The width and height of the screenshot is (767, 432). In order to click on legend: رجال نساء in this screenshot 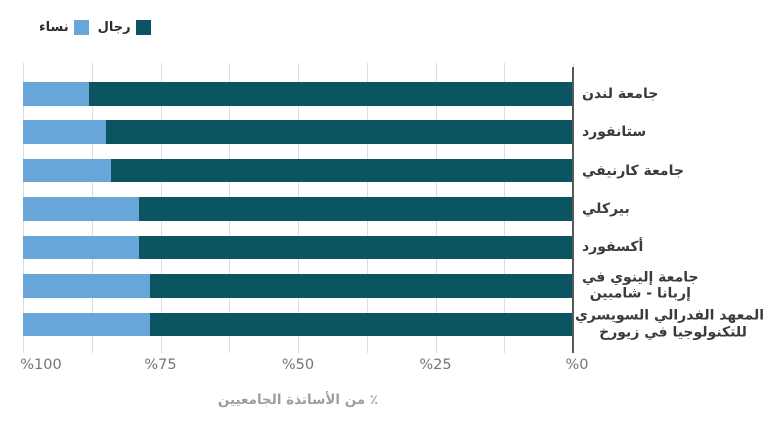, I will do `click(95, 27)`.